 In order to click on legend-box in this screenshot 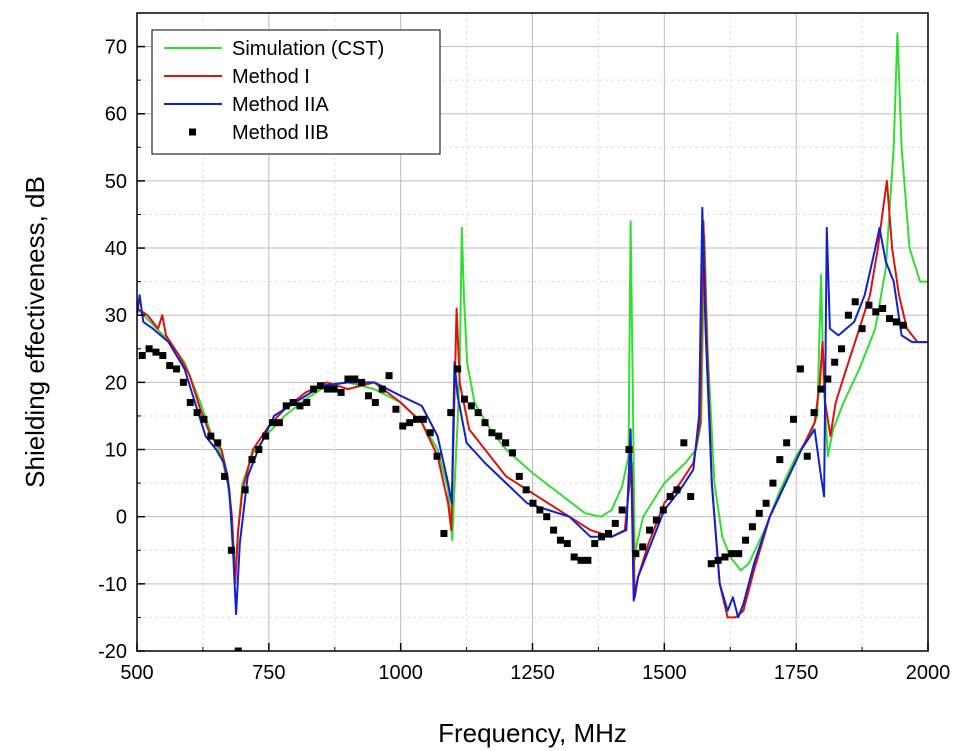, I will do `click(296, 92)`.